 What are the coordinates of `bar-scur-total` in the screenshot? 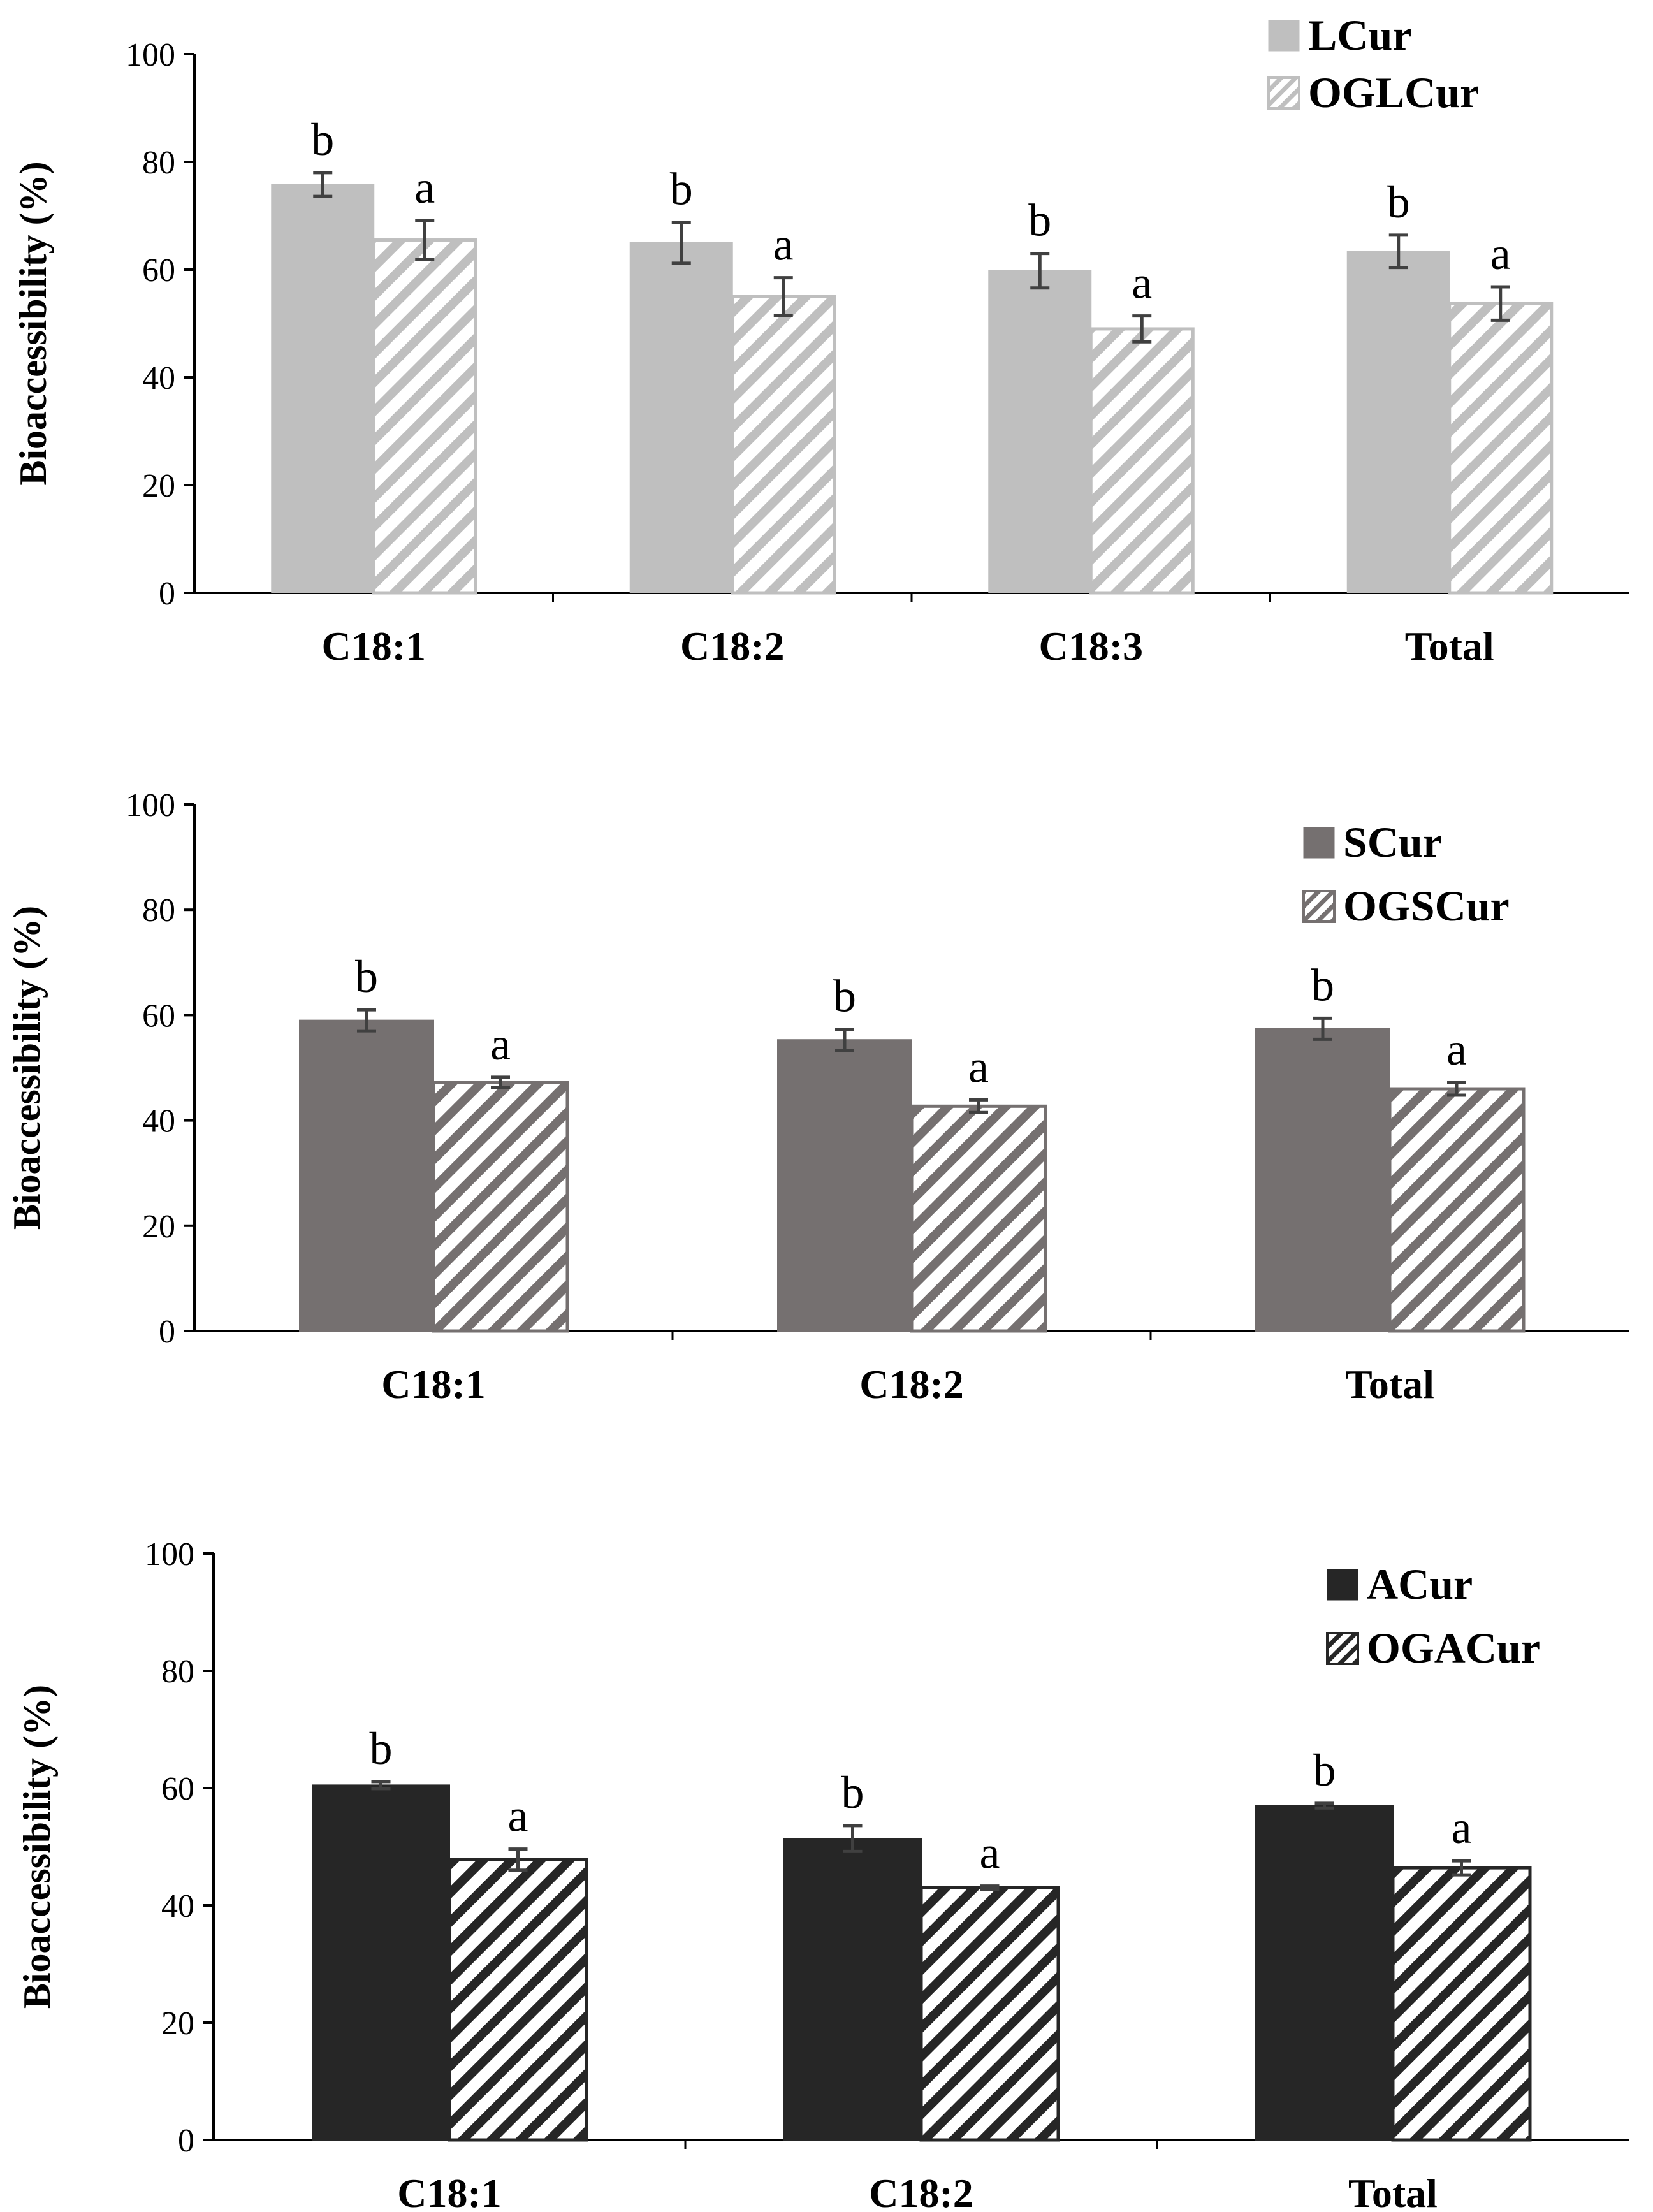 It's located at (1322, 1180).